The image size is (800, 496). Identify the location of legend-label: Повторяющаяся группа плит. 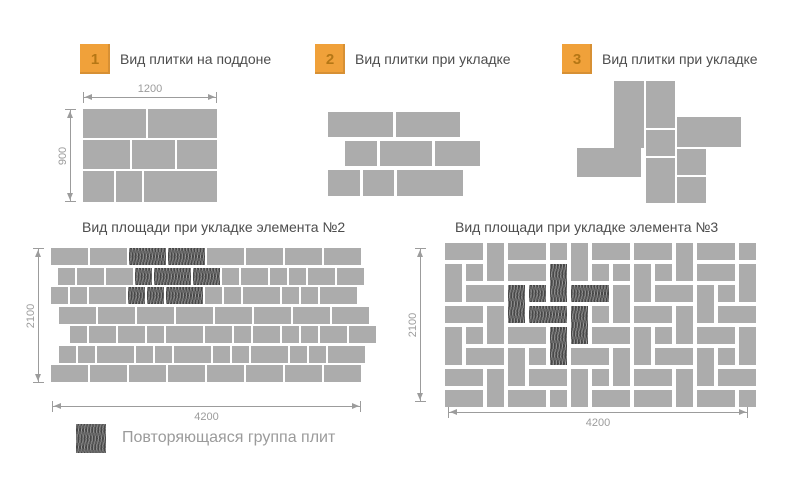
(229, 437).